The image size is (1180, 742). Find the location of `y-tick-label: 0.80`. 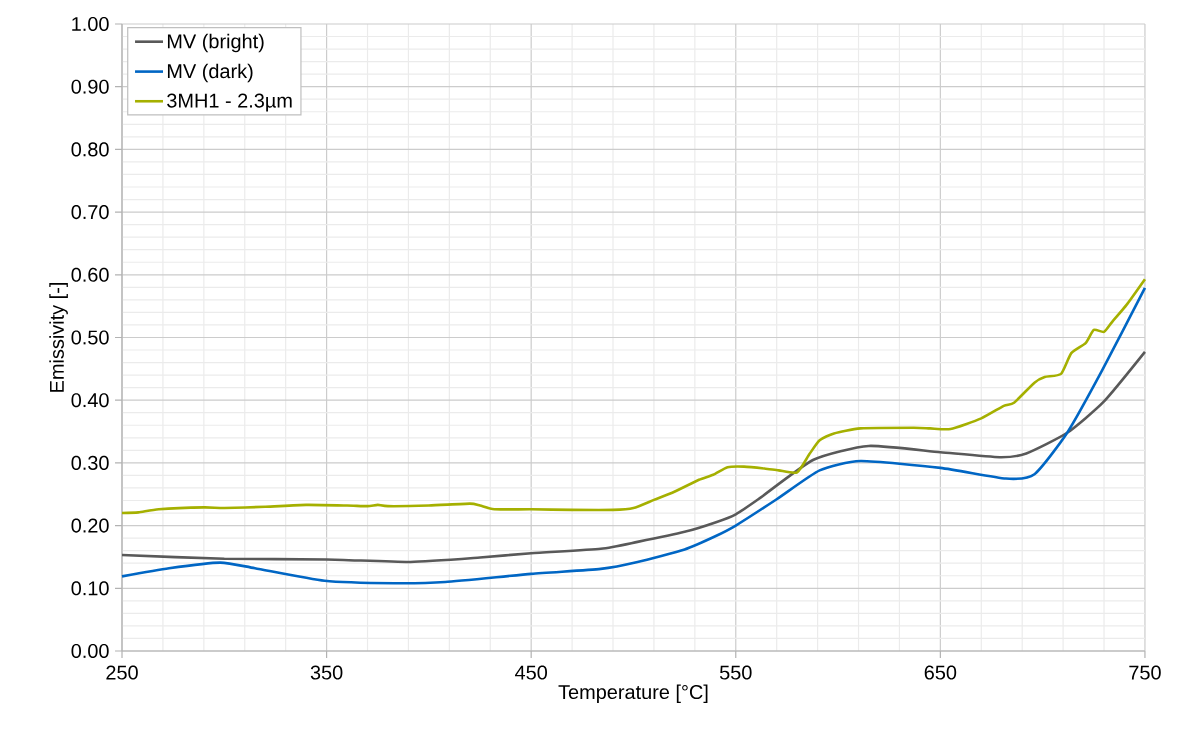

y-tick-label: 0.80 is located at coordinates (90, 149).